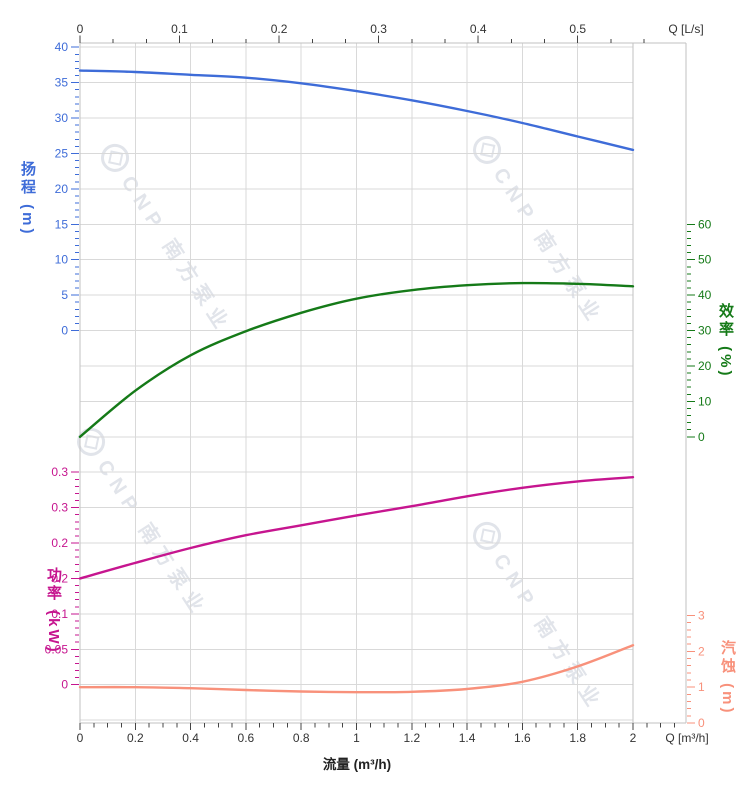 This screenshot has width=752, height=797. What do you see at coordinates (577, 738) in the screenshot?
I see `bottom-x-tick-label: 1.8` at bounding box center [577, 738].